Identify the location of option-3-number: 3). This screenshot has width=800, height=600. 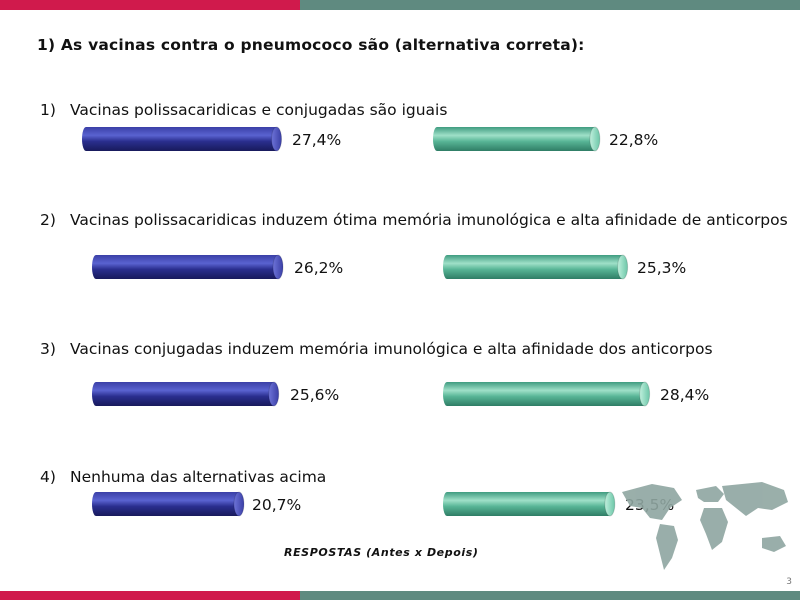
(48, 349).